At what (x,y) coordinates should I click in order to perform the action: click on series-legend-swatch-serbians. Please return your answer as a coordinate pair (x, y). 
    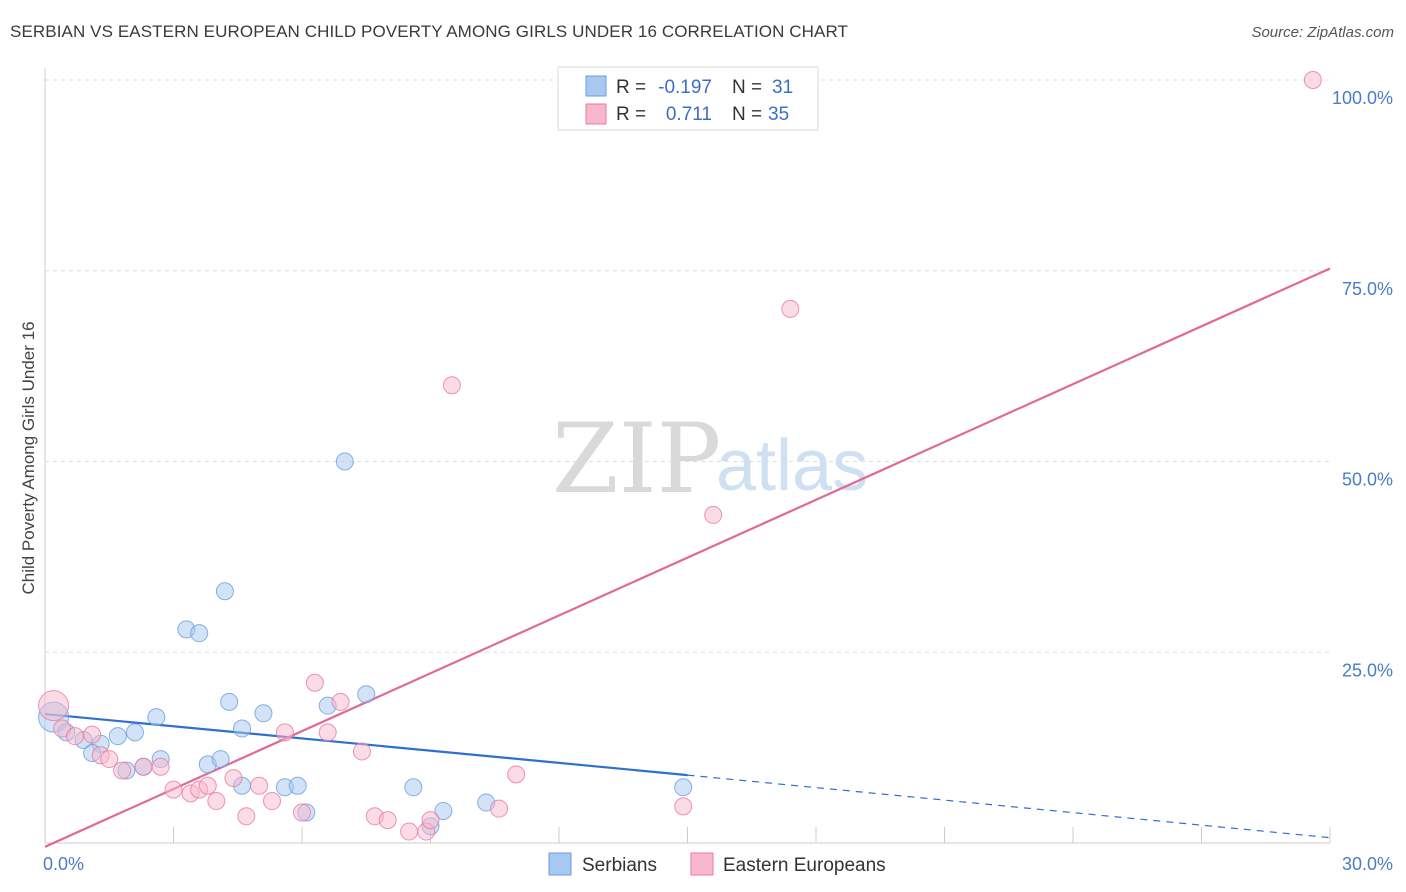
    Looking at the image, I should click on (560, 864).